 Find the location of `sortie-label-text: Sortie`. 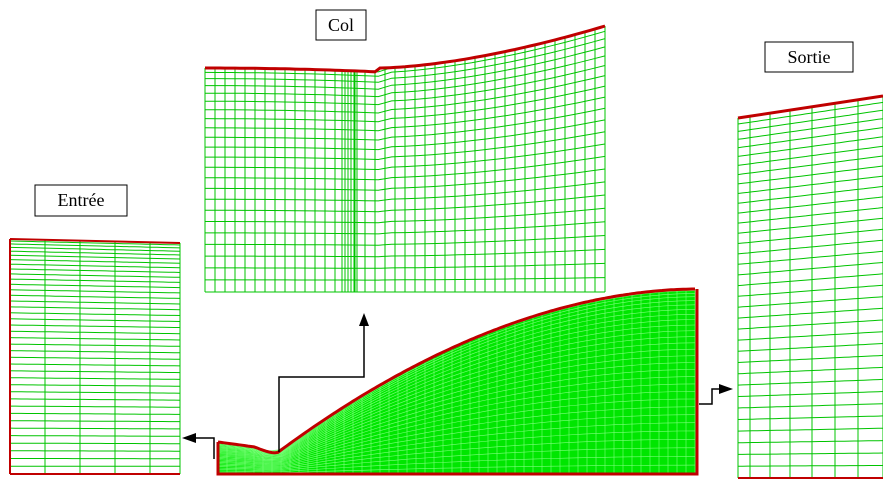

sortie-label-text: Sortie is located at coordinates (809, 57).